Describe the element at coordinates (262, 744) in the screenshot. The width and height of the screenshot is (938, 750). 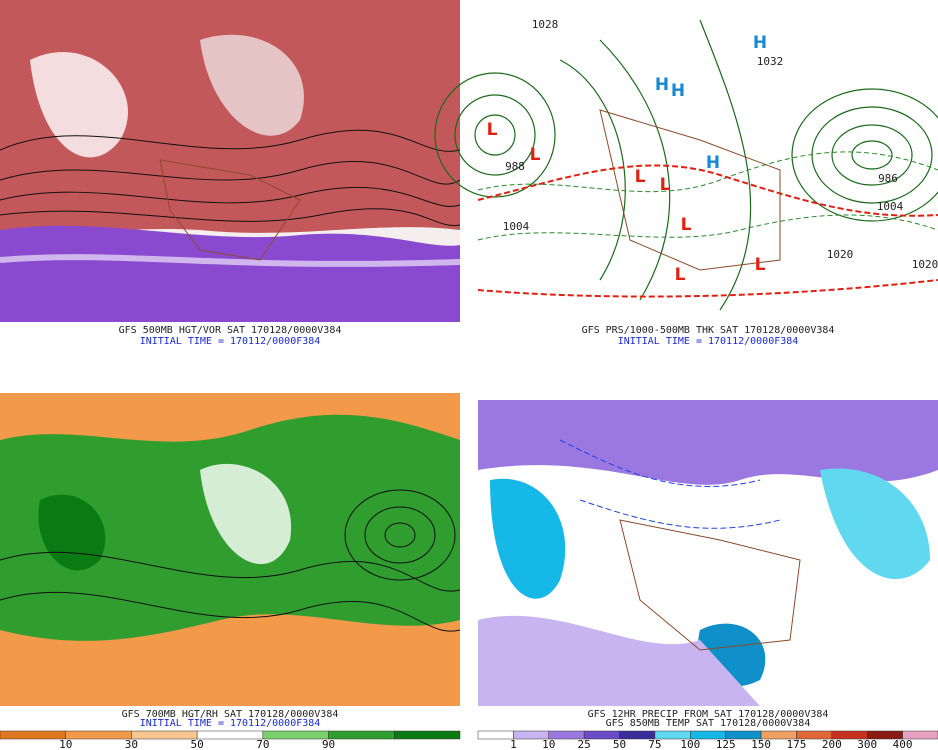
I see `legend-label: 70` at that location.